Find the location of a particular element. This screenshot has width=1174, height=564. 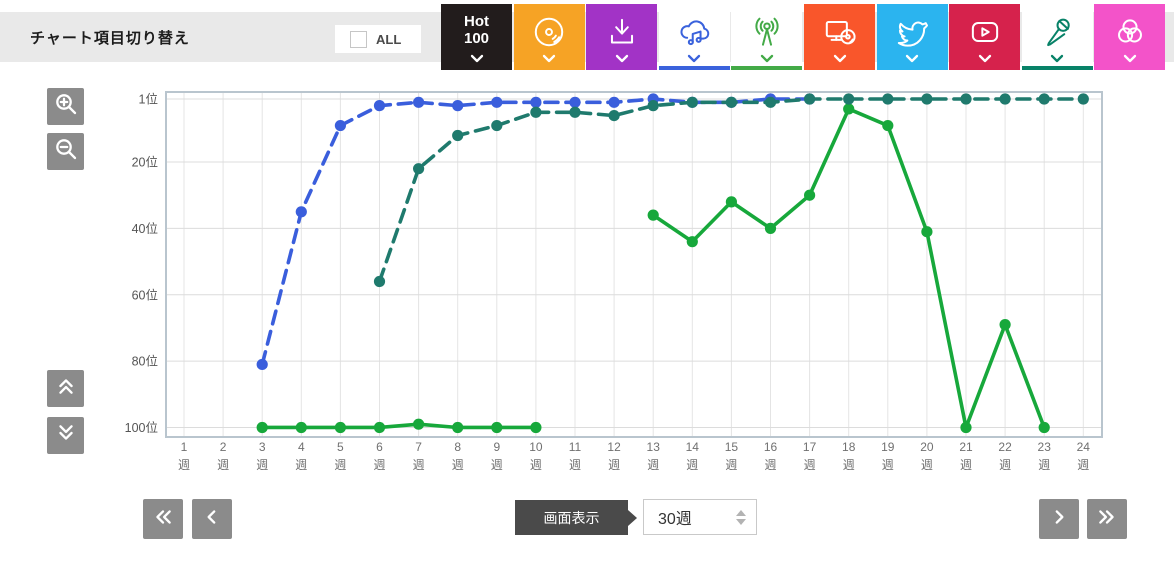

chevron-left-icon is located at coordinates (212, 519).